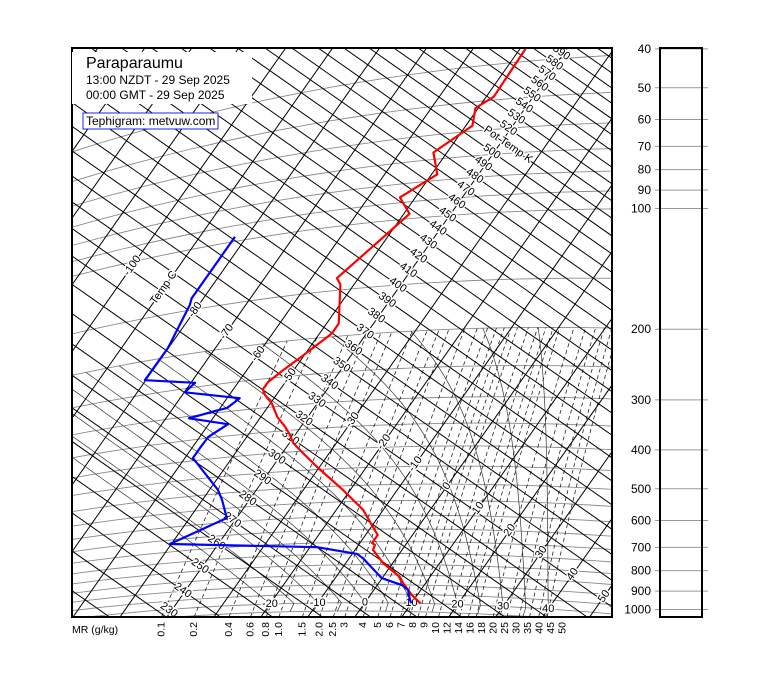 The height and width of the screenshot is (690, 760). Describe the element at coordinates (425, 625) in the screenshot. I see `mixing-ratio-tick-label: 9` at that location.